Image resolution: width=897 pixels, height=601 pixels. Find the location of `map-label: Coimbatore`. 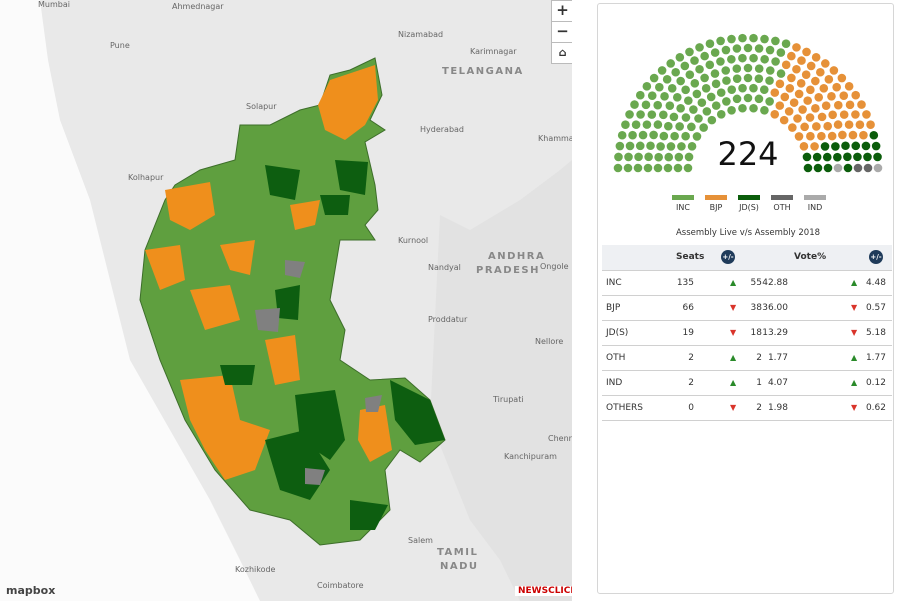

map-label: Coimbatore is located at coordinates (340, 585).